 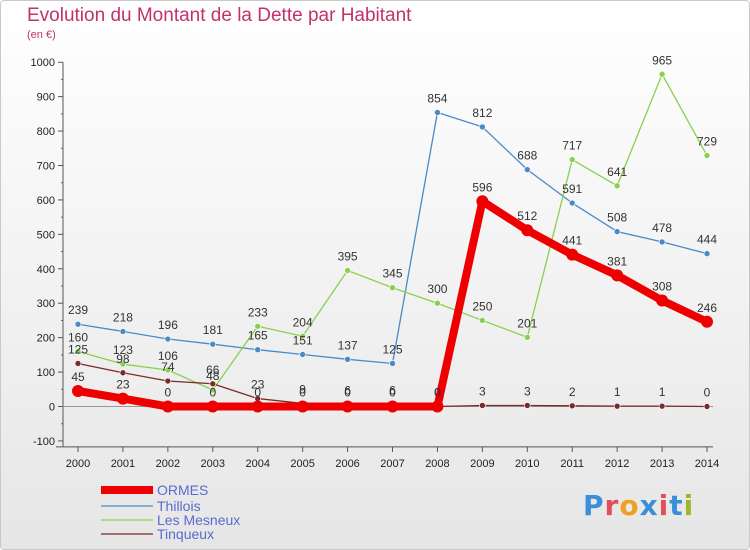 What do you see at coordinates (649, 505) in the screenshot?
I see `logo-letter: x` at bounding box center [649, 505].